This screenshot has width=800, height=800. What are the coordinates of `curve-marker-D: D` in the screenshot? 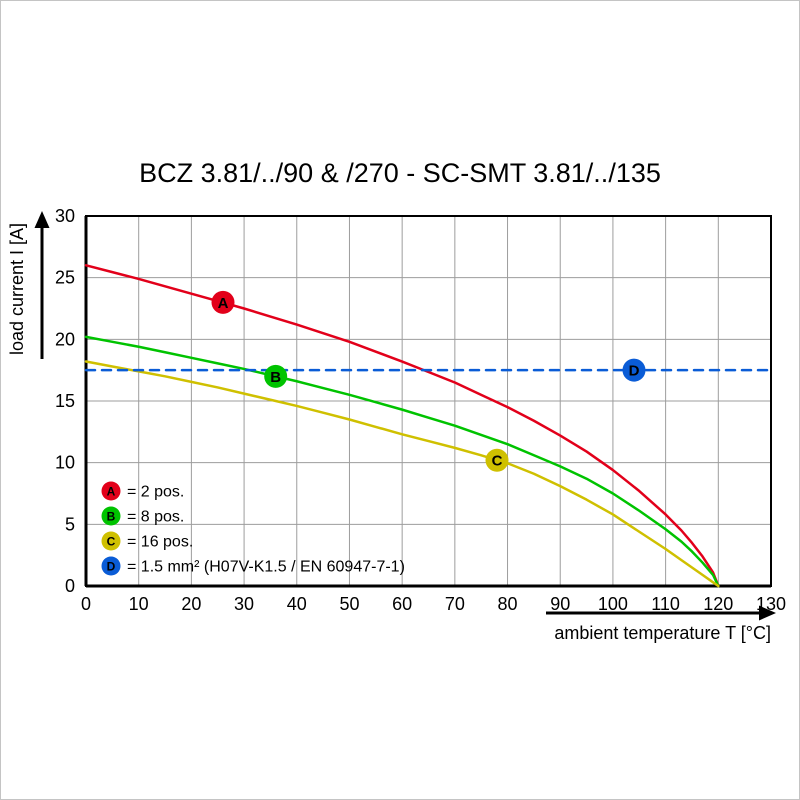 It's located at (634, 370).